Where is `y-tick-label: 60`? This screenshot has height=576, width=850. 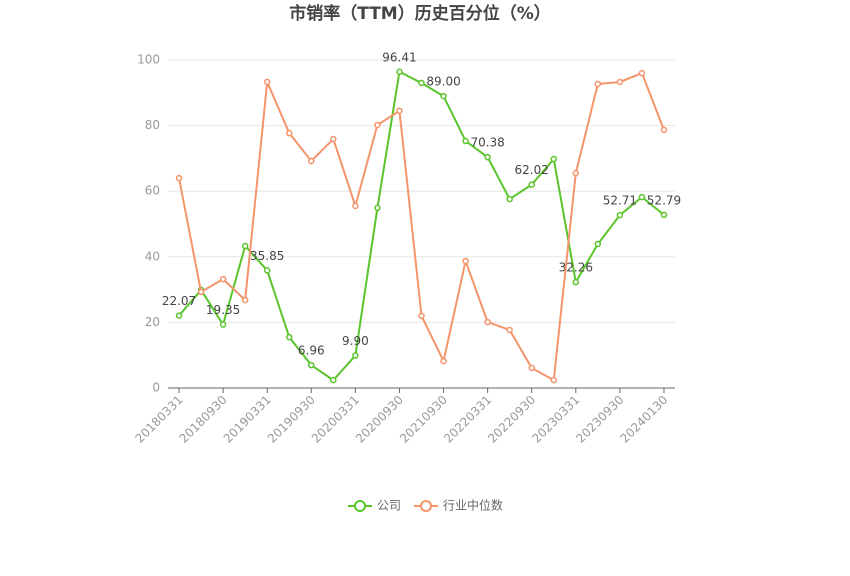 y-tick-label: 60 is located at coordinates (152, 191).